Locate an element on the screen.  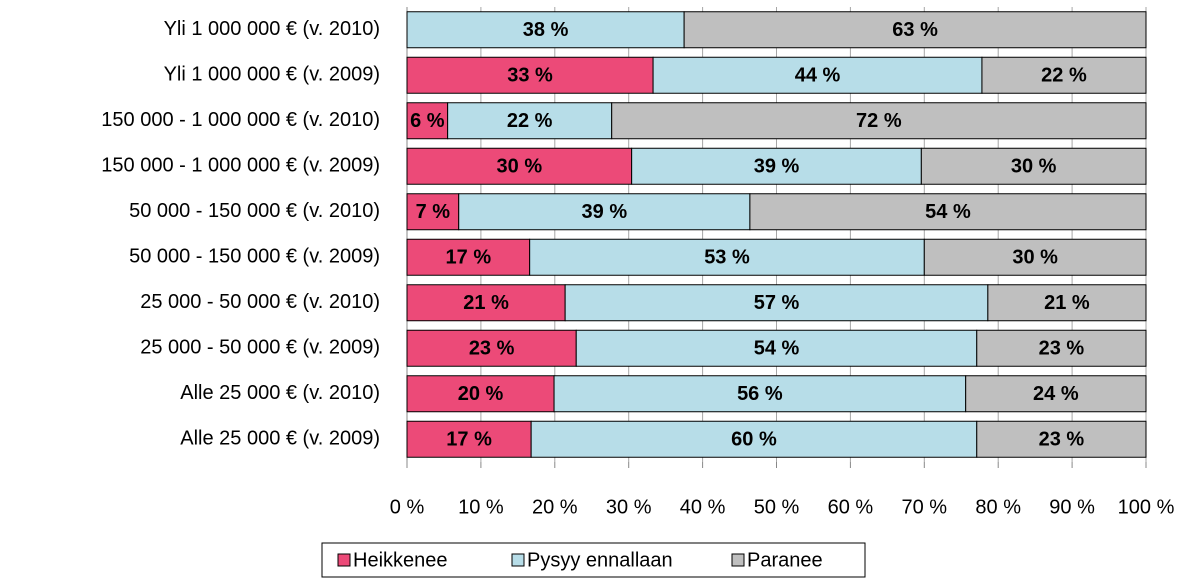
value-label: 38 % is located at coordinates (546, 30).